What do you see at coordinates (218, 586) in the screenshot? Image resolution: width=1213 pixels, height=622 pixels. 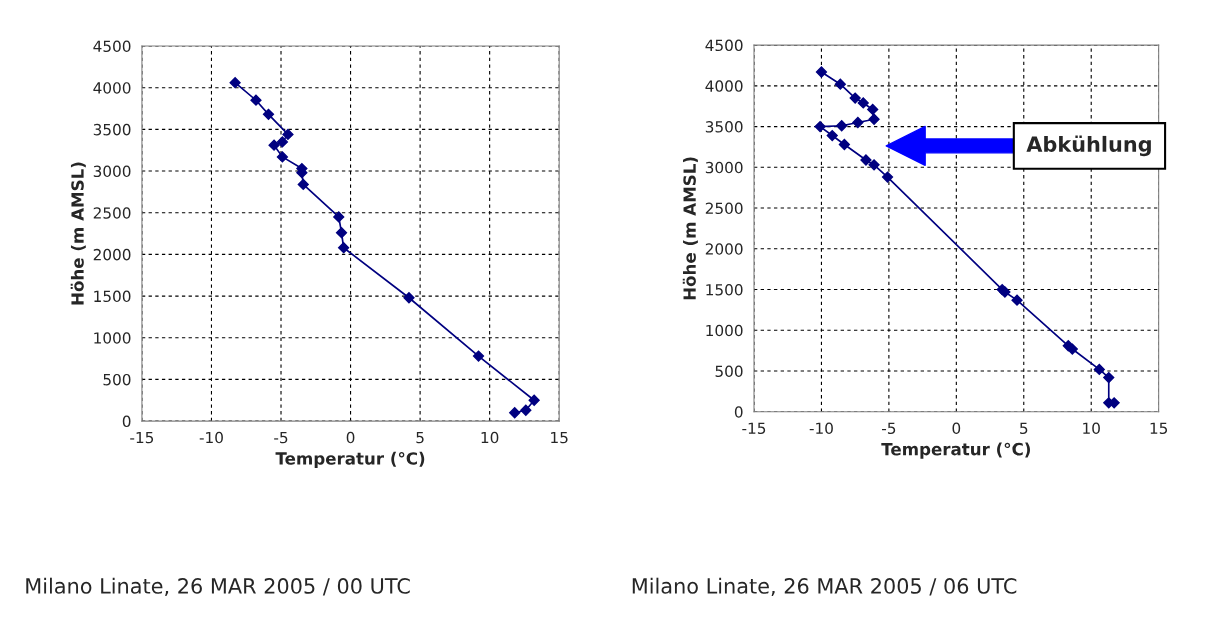 I see `text: Milano Linate, 26 MAR 2005 / 00 UTC` at bounding box center [218, 586].